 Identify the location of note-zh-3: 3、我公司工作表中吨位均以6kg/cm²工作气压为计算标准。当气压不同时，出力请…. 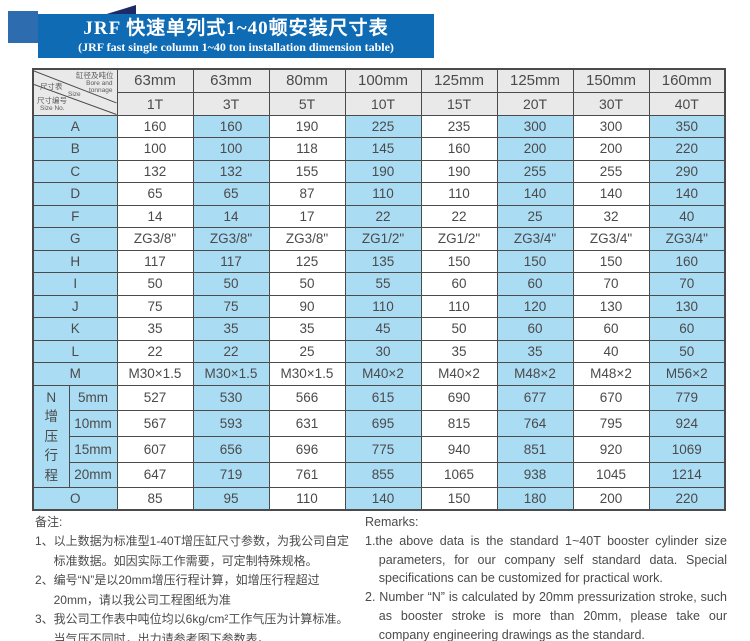
(192, 626).